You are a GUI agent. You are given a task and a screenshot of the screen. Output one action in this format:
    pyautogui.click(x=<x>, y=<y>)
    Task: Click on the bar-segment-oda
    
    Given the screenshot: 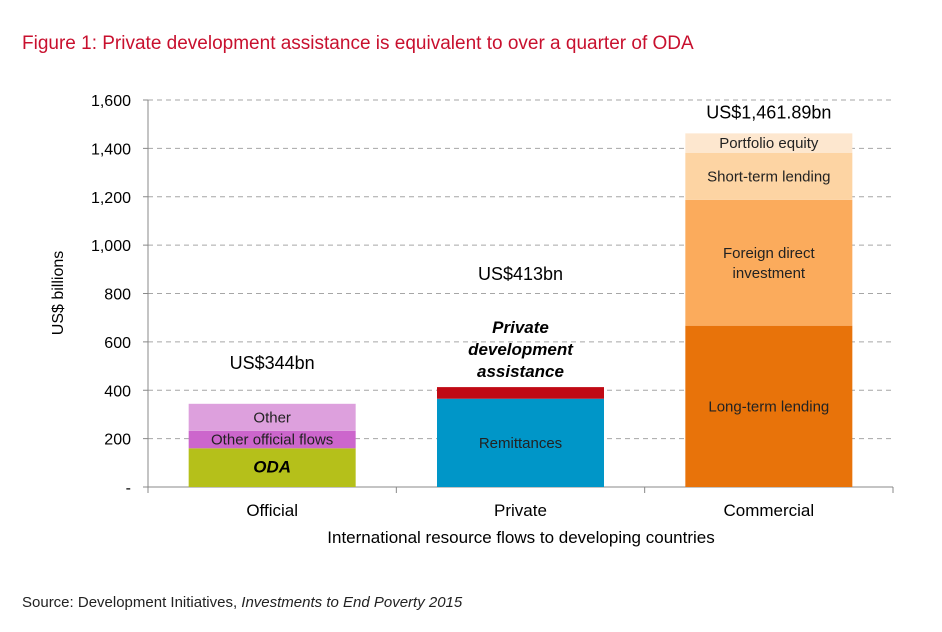 What is the action you would take?
    pyautogui.click(x=272, y=467)
    